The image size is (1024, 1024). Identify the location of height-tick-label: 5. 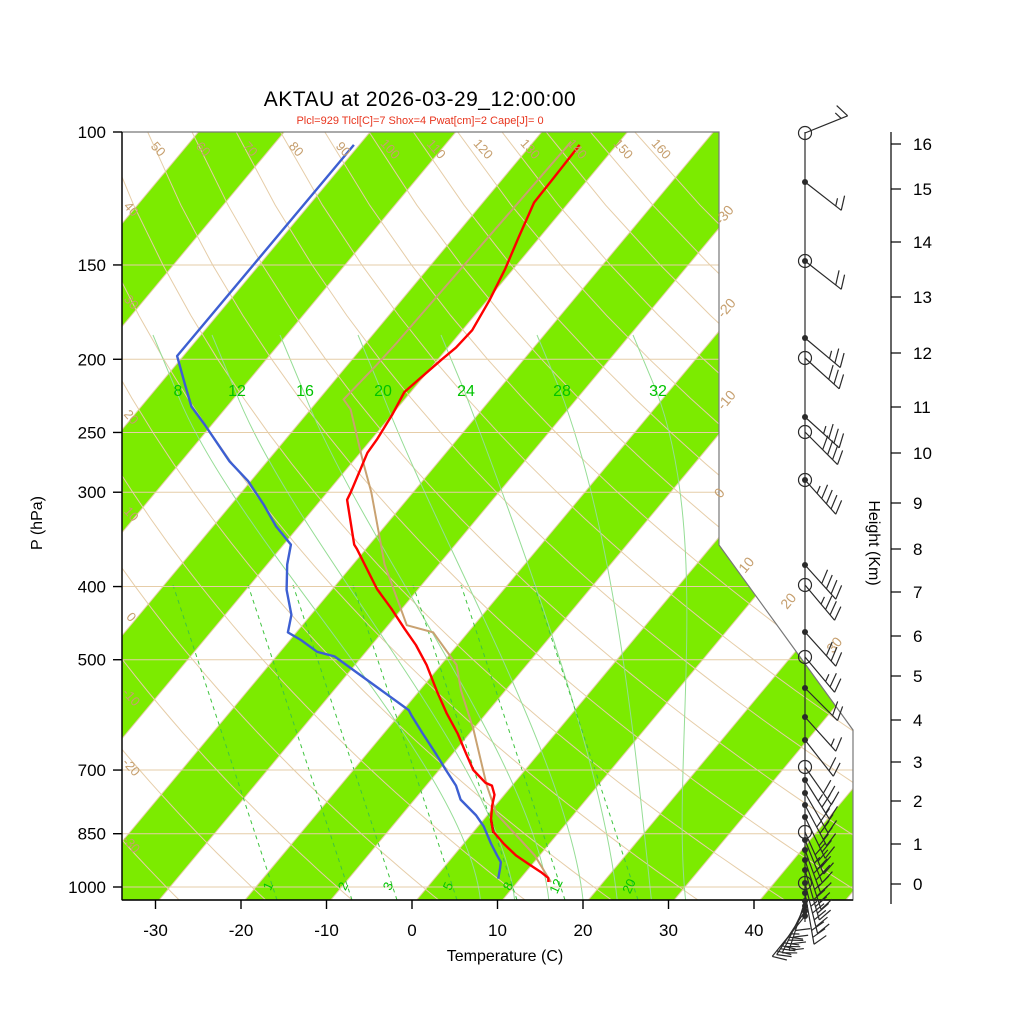
(917, 676).